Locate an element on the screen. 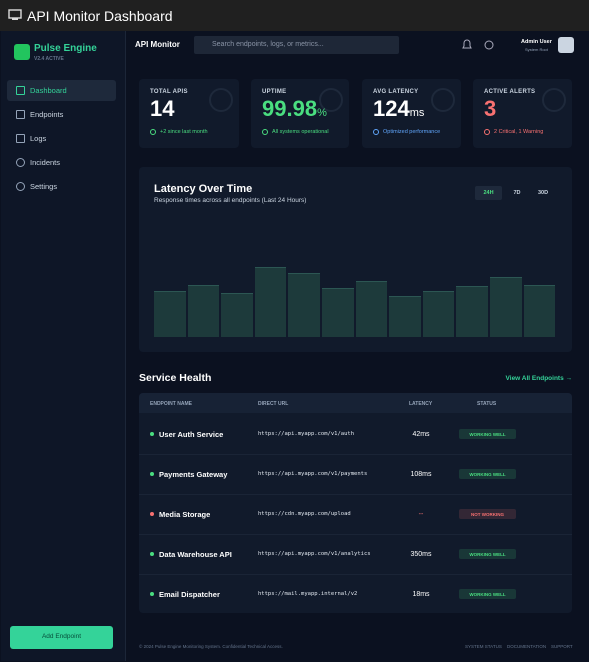 The image size is (589, 662). view-all-link: View All Endpoints → is located at coordinates (538, 378).